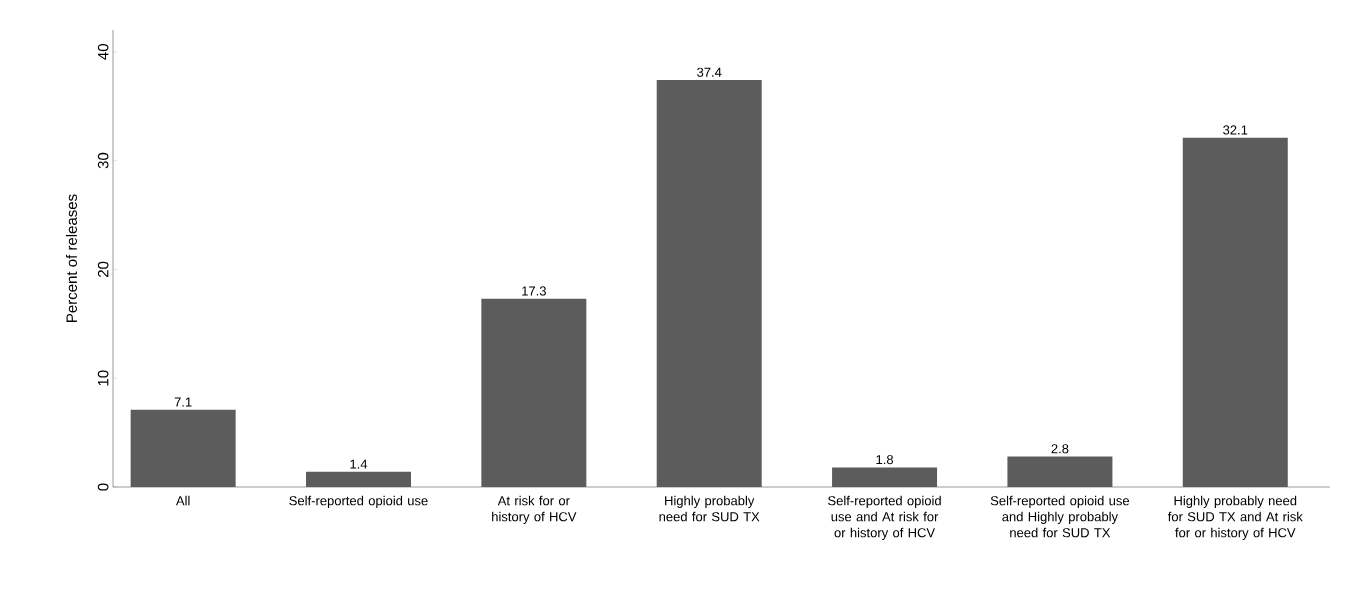 The image size is (1348, 601). What do you see at coordinates (103, 52) in the screenshot?
I see `y-tick-label: 40` at bounding box center [103, 52].